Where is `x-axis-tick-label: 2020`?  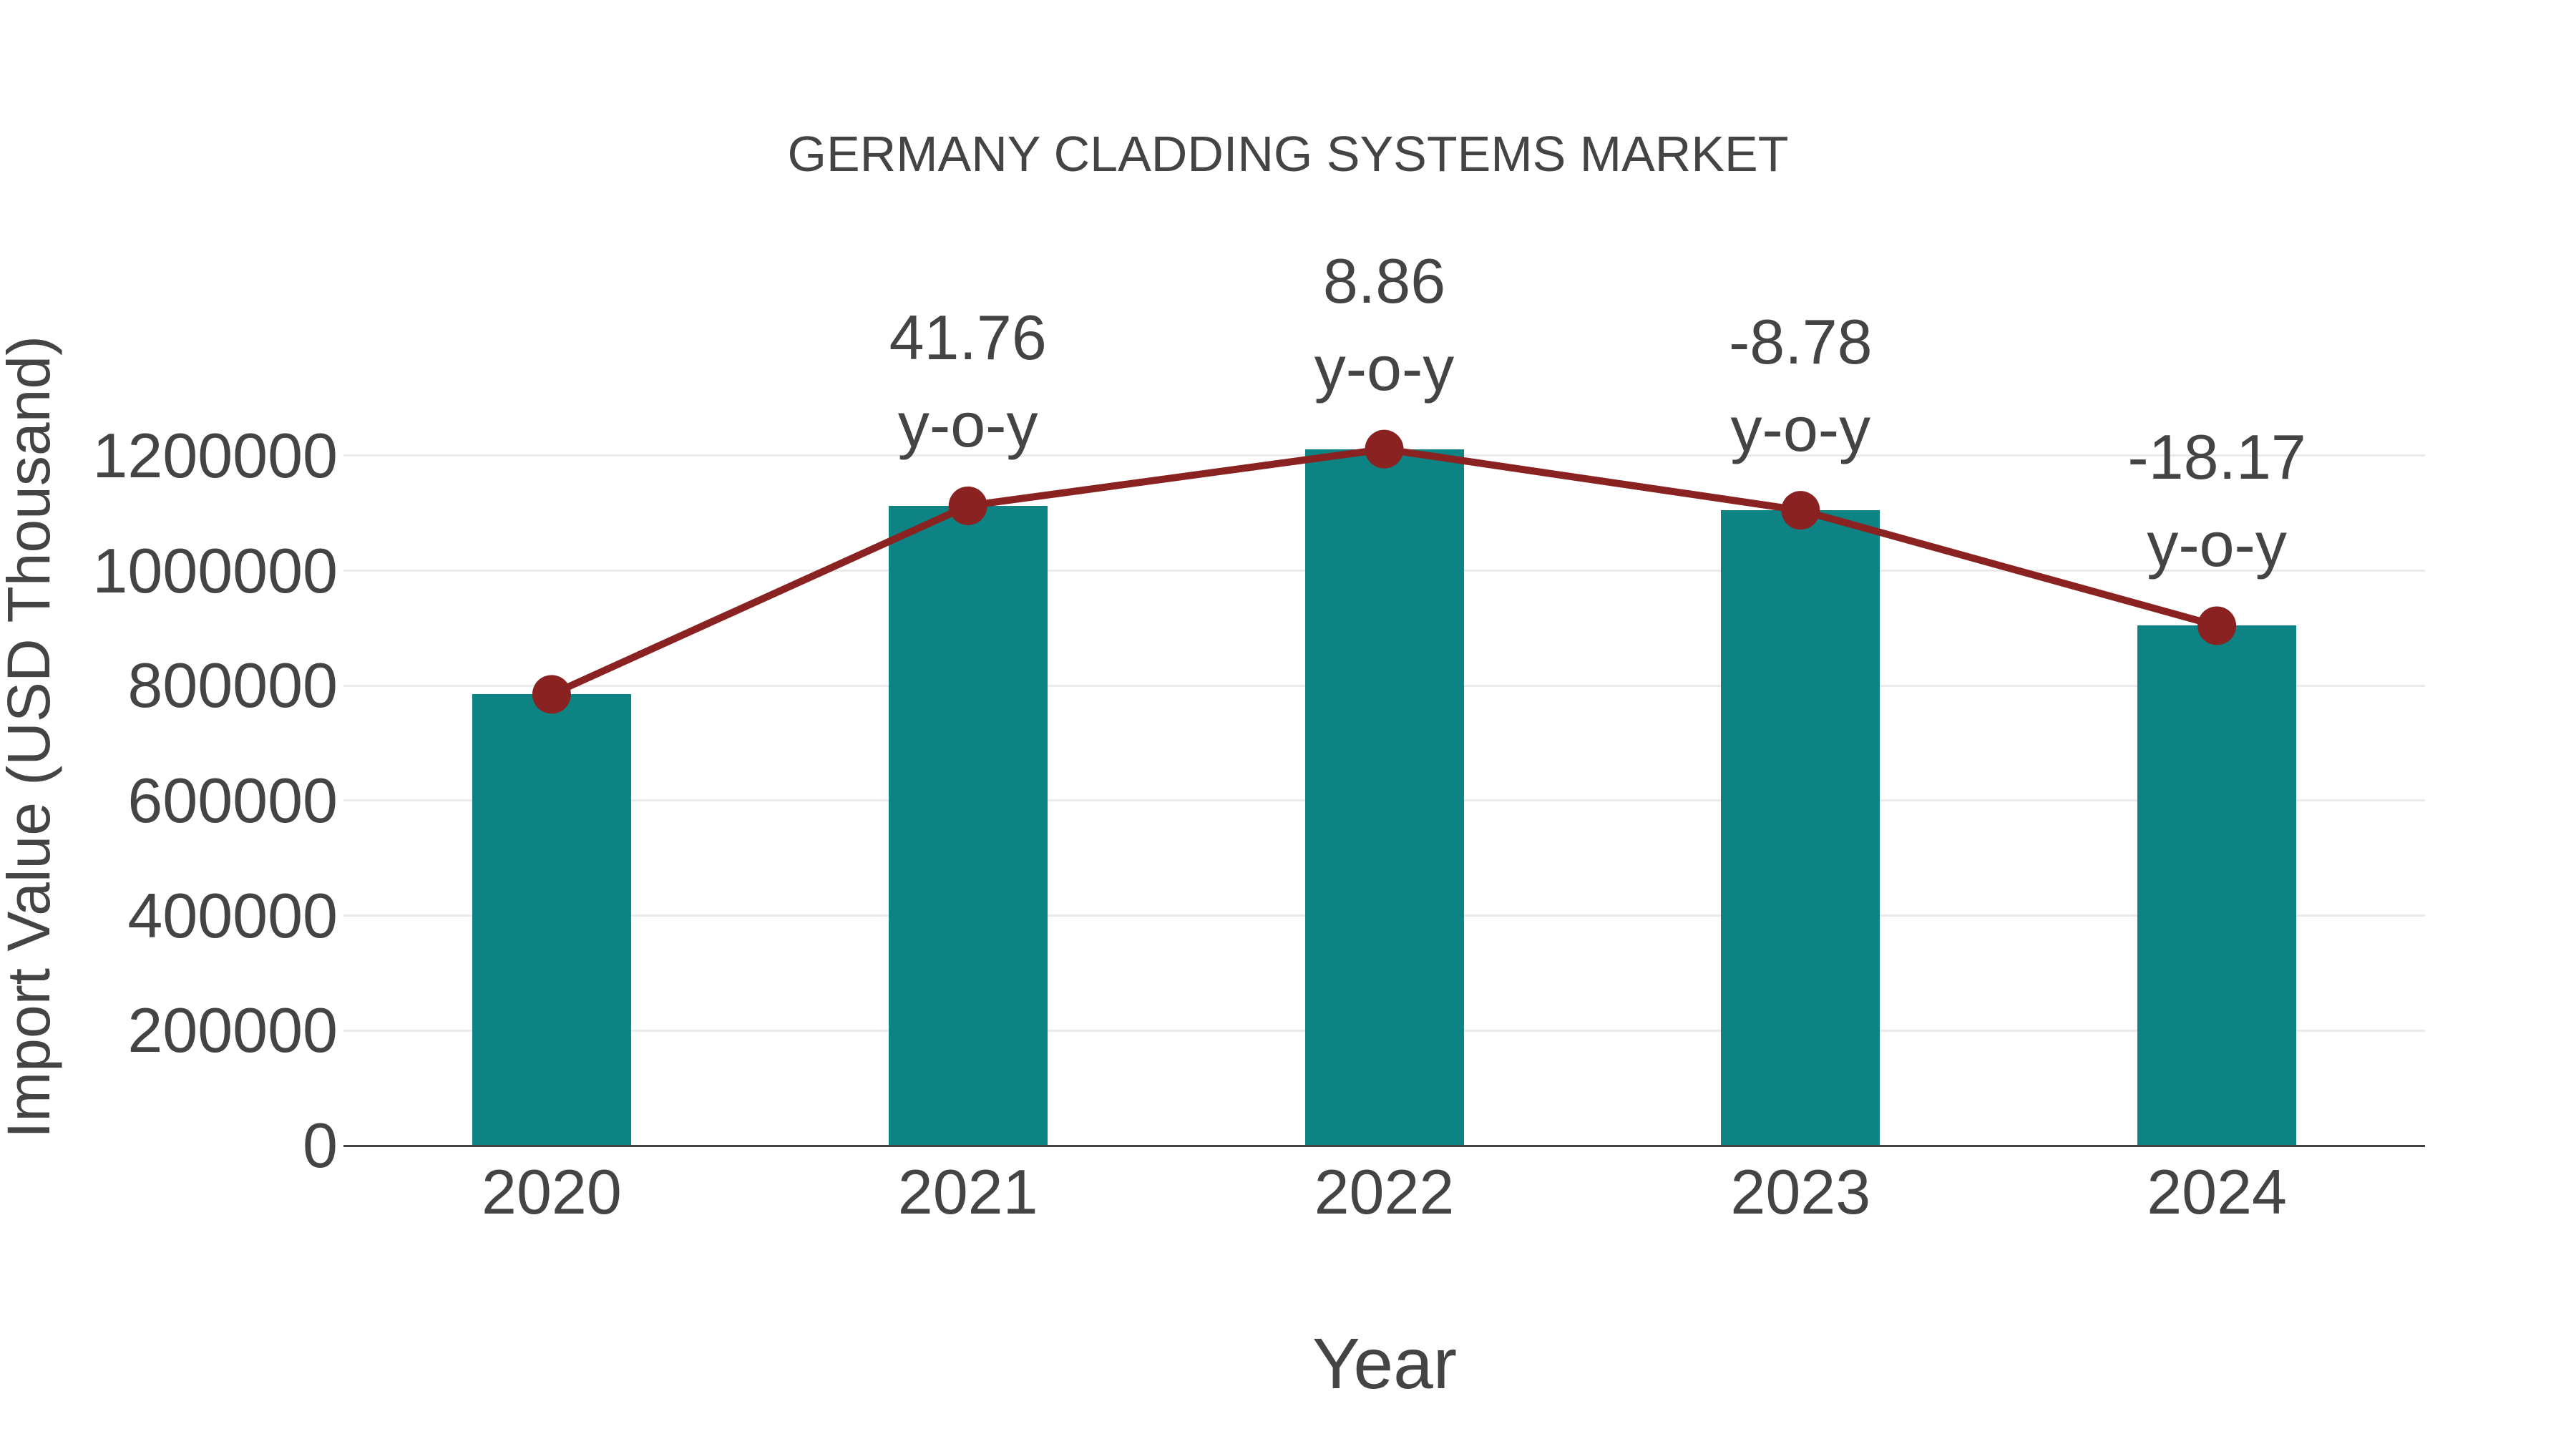
x-axis-tick-label: 2020 is located at coordinates (552, 1191).